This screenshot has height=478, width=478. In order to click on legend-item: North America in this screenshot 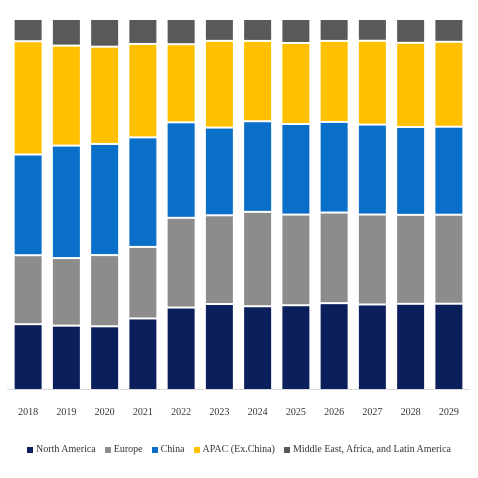, I will do `click(61, 449)`.